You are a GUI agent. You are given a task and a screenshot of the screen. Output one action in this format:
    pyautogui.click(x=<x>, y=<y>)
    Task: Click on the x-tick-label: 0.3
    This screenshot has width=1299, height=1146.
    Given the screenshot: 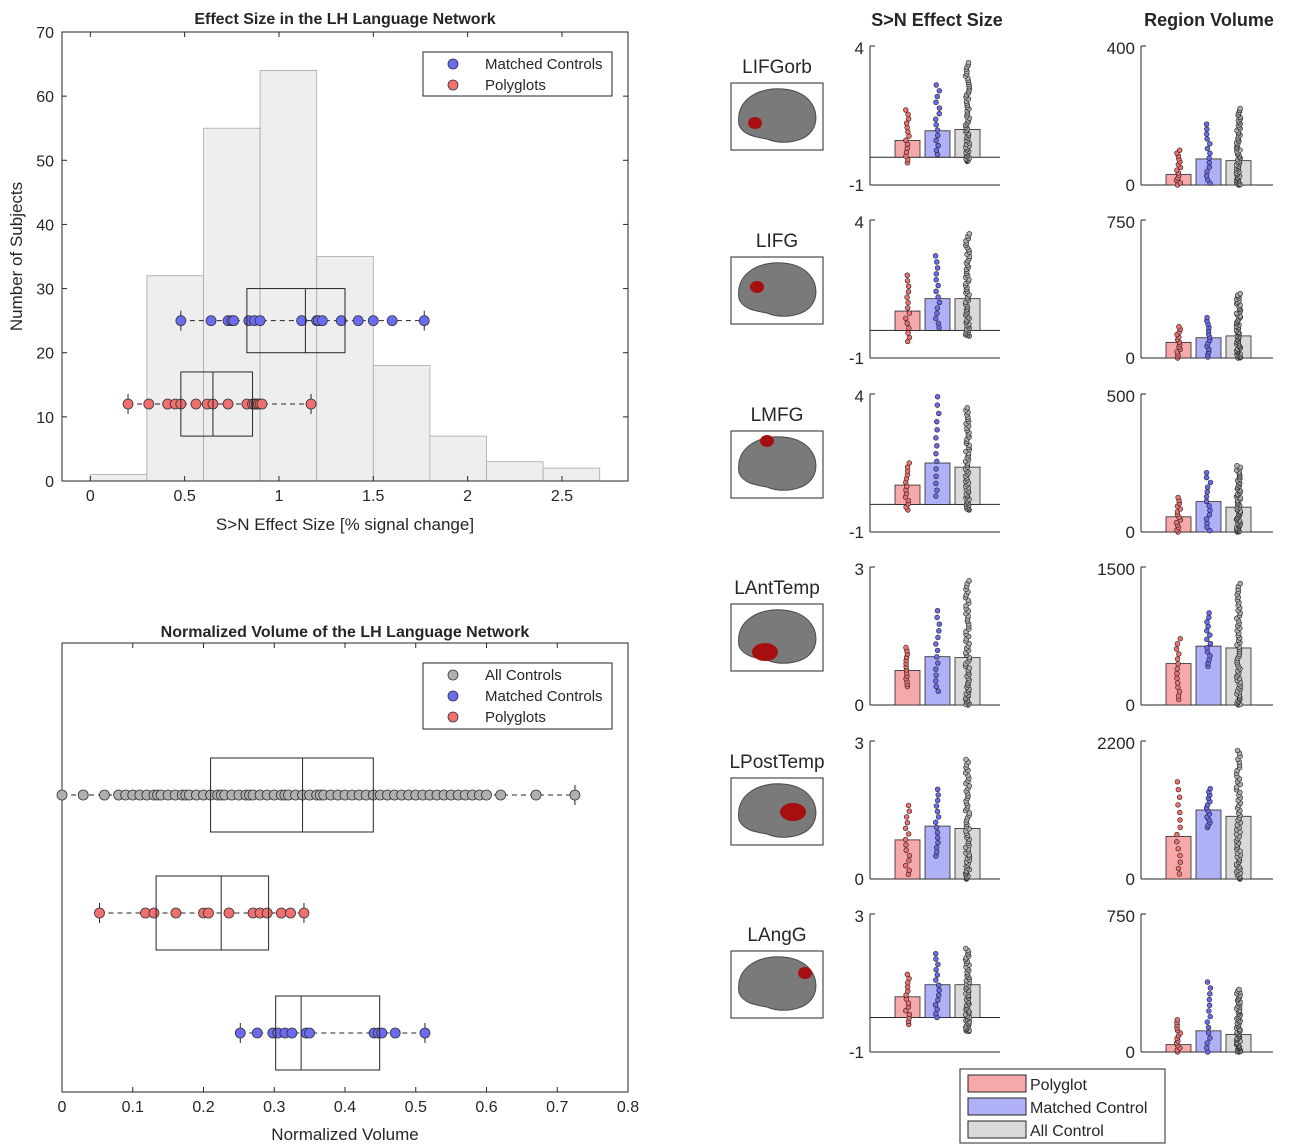 What is the action you would take?
    pyautogui.click(x=274, y=1107)
    